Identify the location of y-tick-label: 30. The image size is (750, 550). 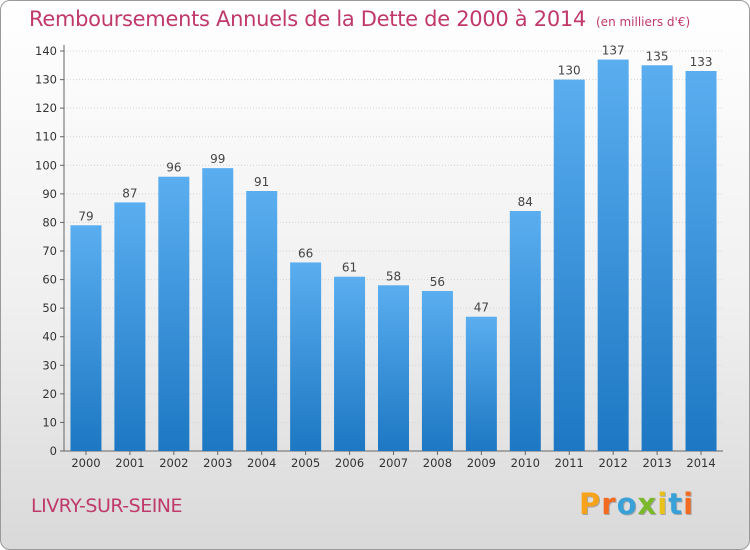
(49, 365).